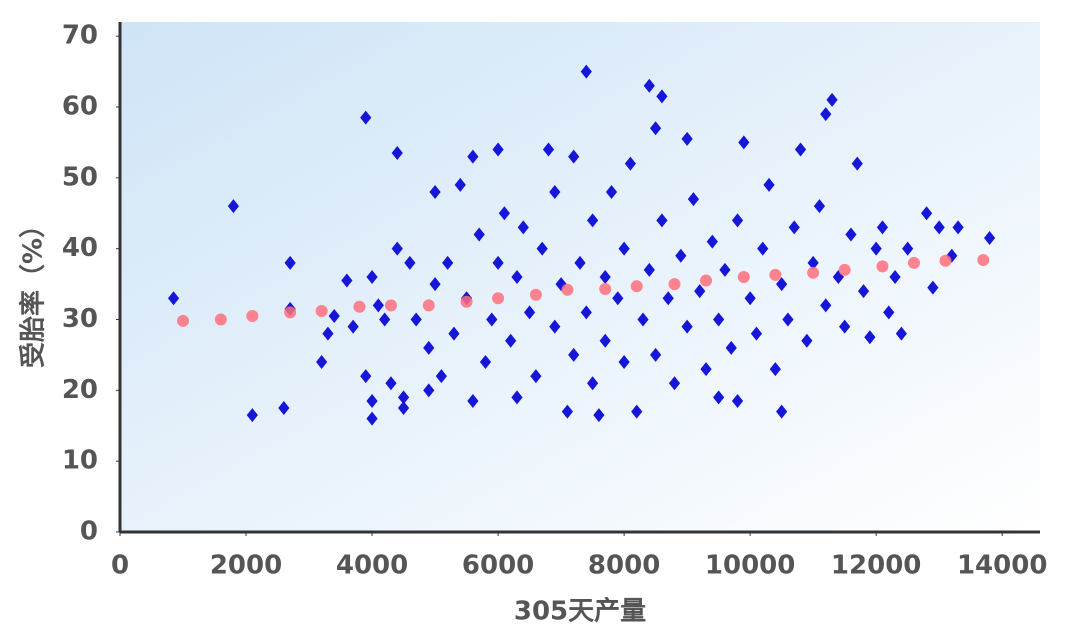  I want to click on y-tick-label: 30, so click(80, 319).